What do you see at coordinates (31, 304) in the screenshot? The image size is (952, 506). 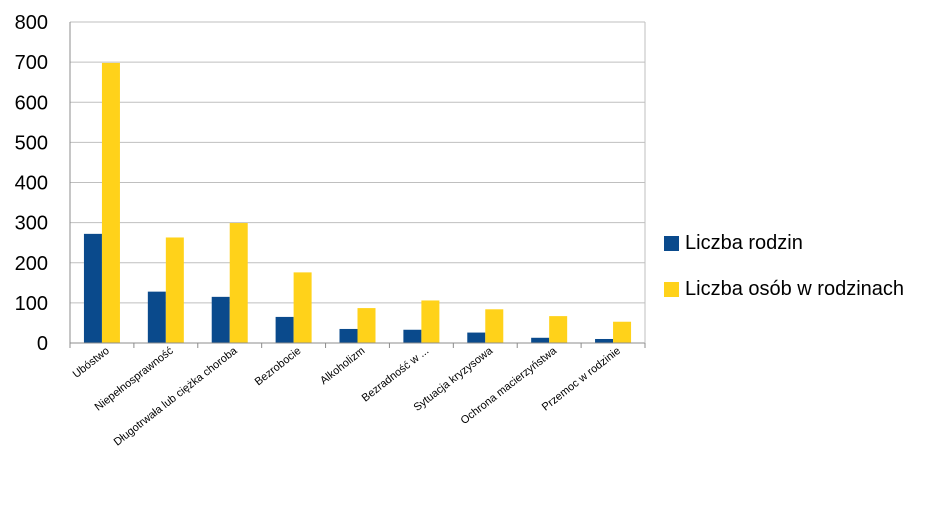 I see `y-tick-label: 100` at bounding box center [31, 304].